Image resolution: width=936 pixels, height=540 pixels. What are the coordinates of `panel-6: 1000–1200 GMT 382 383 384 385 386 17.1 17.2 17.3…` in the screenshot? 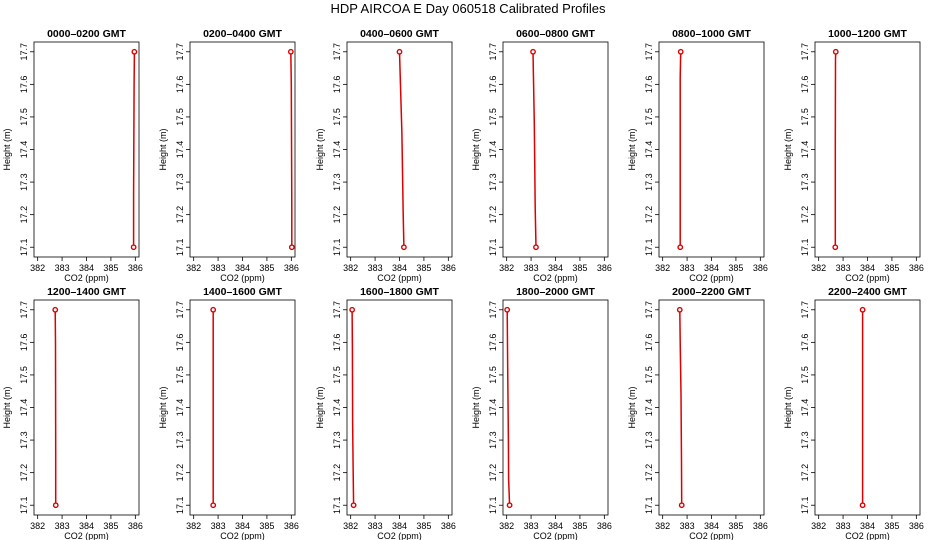 It's located at (853, 155).